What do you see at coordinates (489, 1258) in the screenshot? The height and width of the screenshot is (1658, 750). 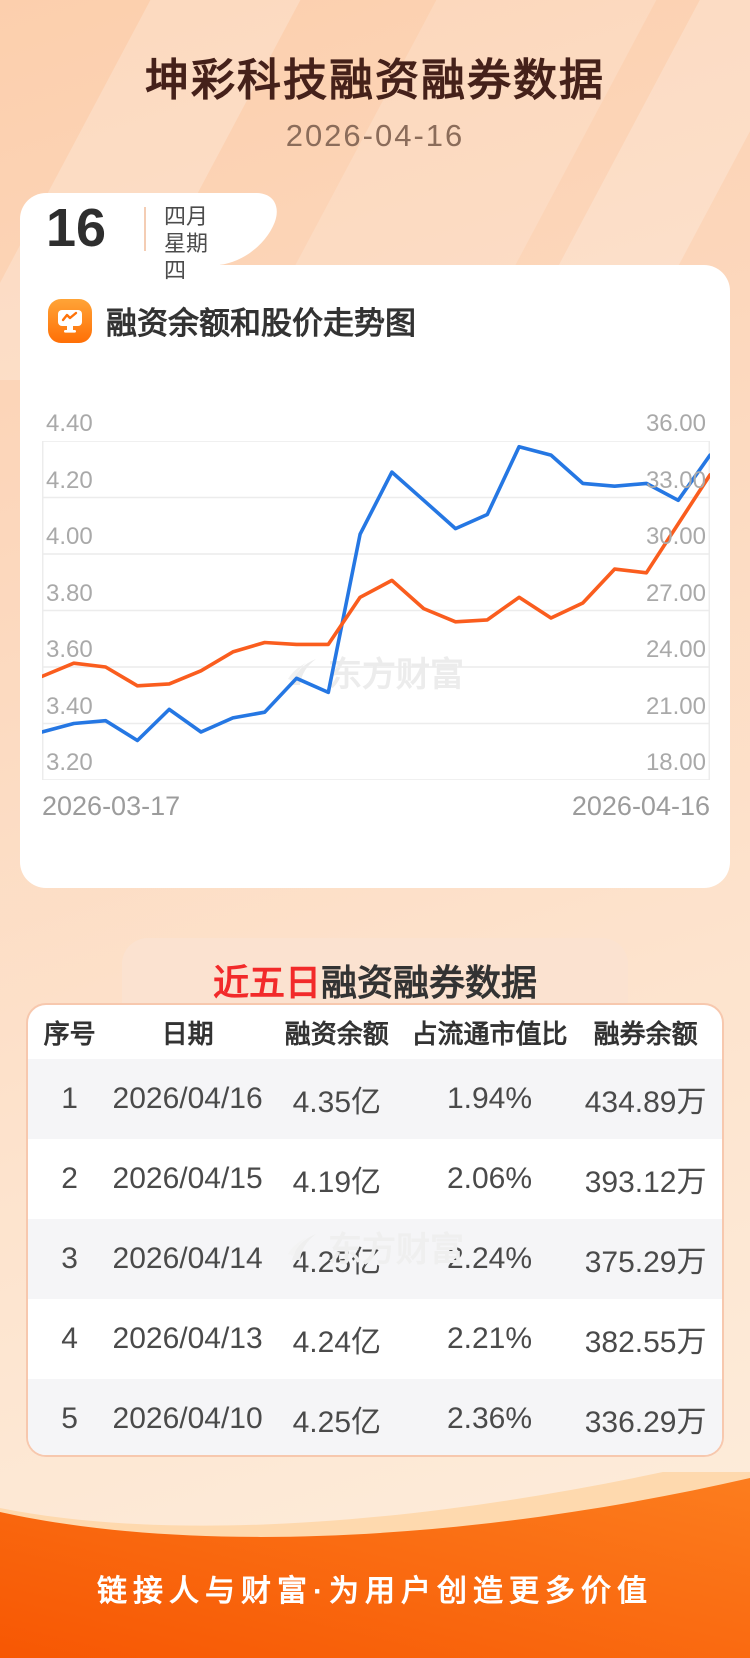 I see `table-cell: 2.24%` at bounding box center [489, 1258].